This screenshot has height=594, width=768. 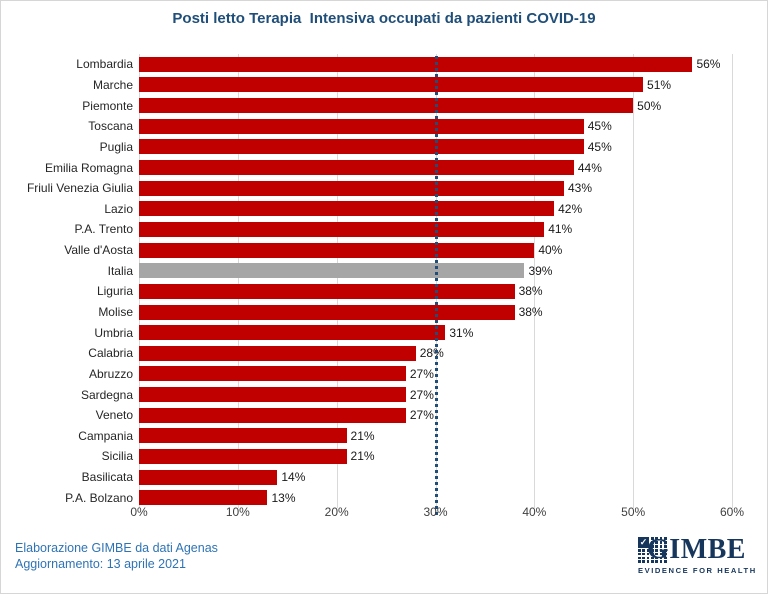 I want to click on bar-row: 43%, so click(x=435, y=188).